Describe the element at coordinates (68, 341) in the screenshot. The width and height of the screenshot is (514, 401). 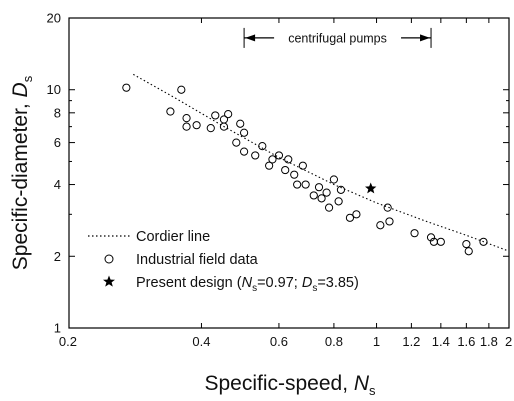
I see `x-tick-label: 0.2` at that location.